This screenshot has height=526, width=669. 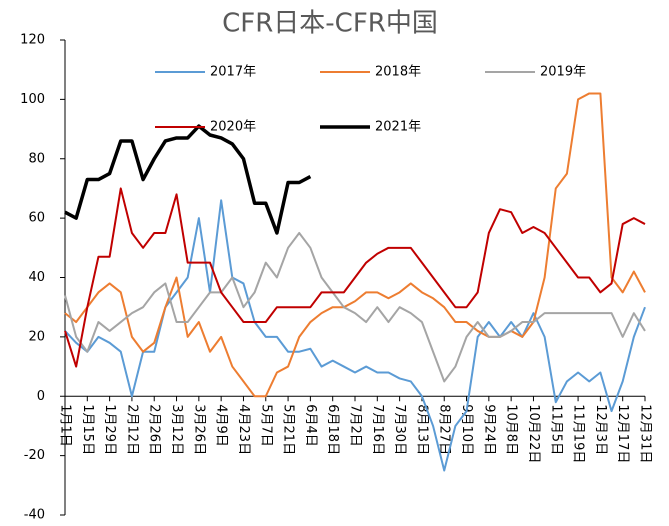 I want to click on x-tick-label: 2月26日, so click(x=154, y=429).